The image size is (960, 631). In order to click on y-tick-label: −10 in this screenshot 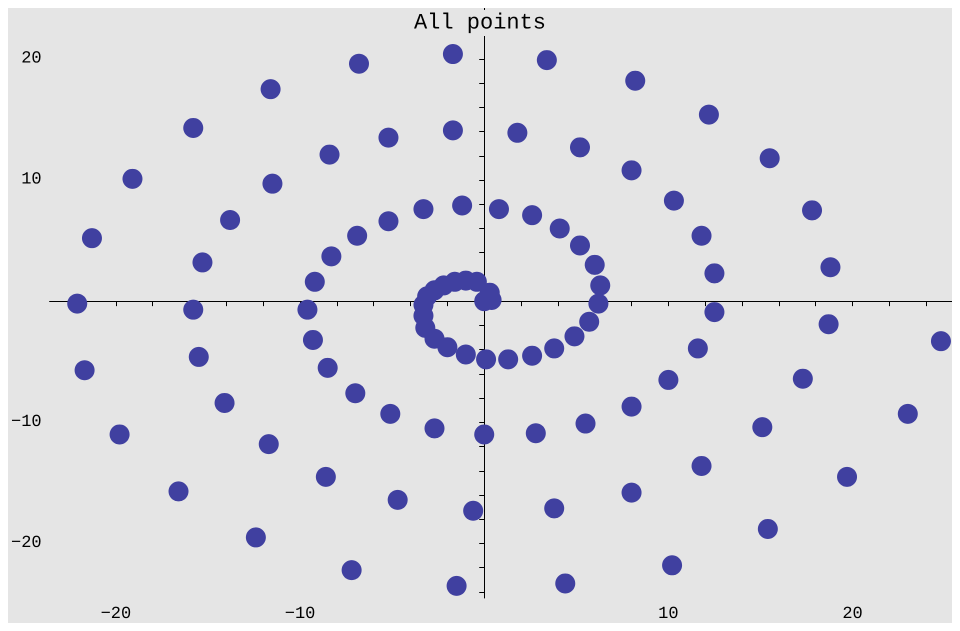, I will do `click(26, 422)`.